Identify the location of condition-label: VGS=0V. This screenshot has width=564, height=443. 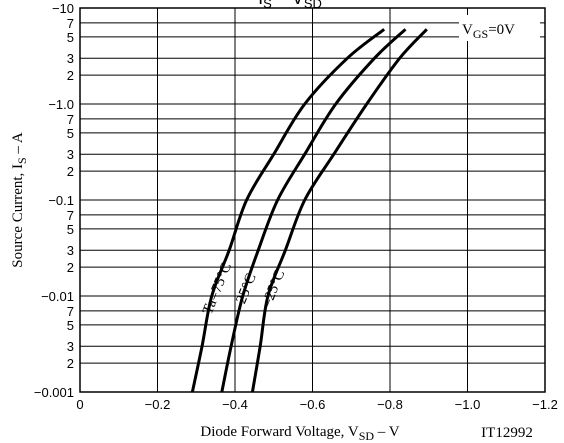
(488, 31).